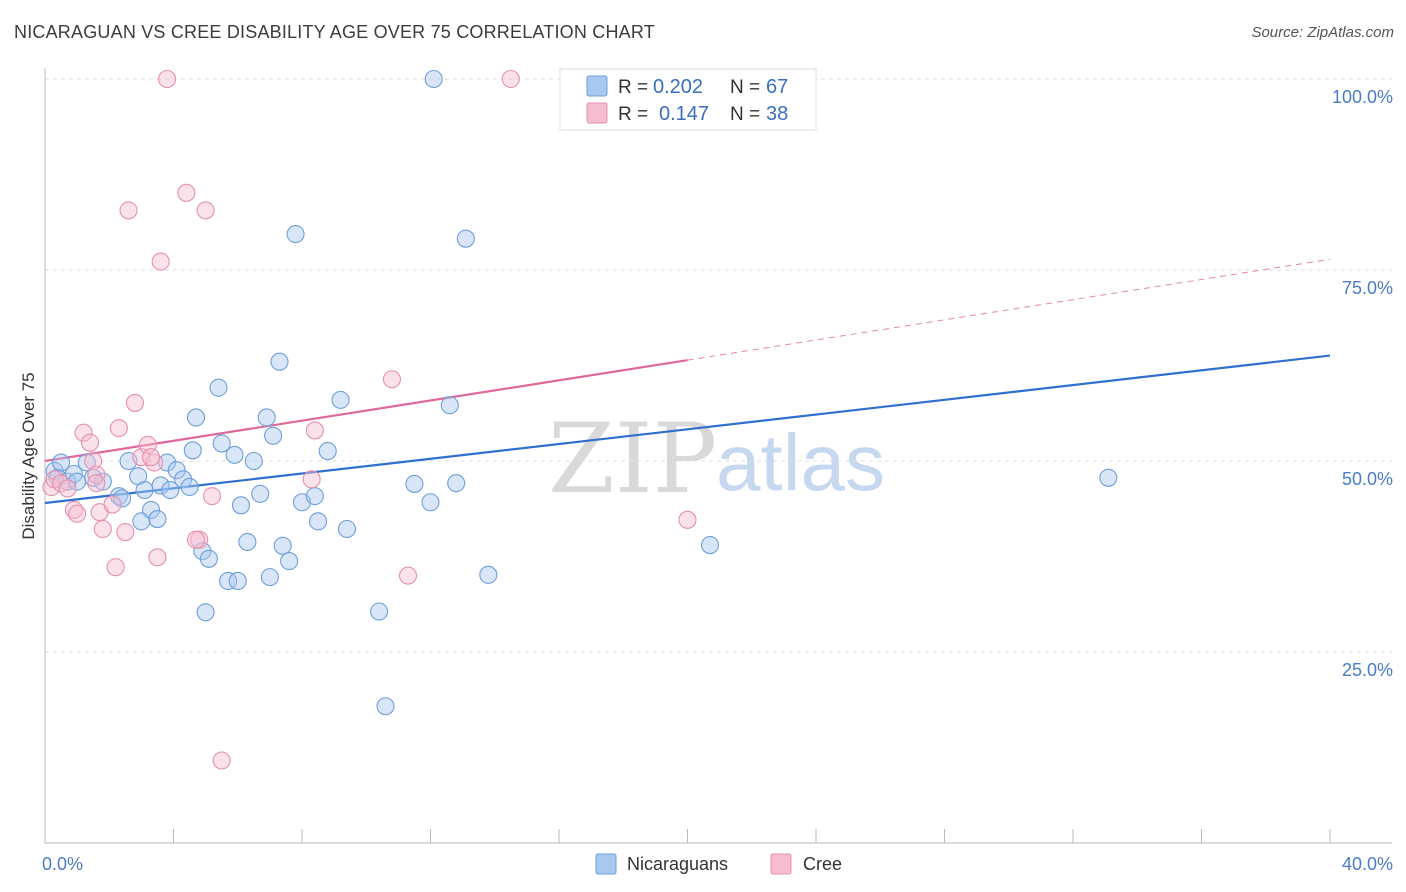  What do you see at coordinates (1322, 32) in the screenshot?
I see `source-label: Source: ZipAtlas.com` at bounding box center [1322, 32].